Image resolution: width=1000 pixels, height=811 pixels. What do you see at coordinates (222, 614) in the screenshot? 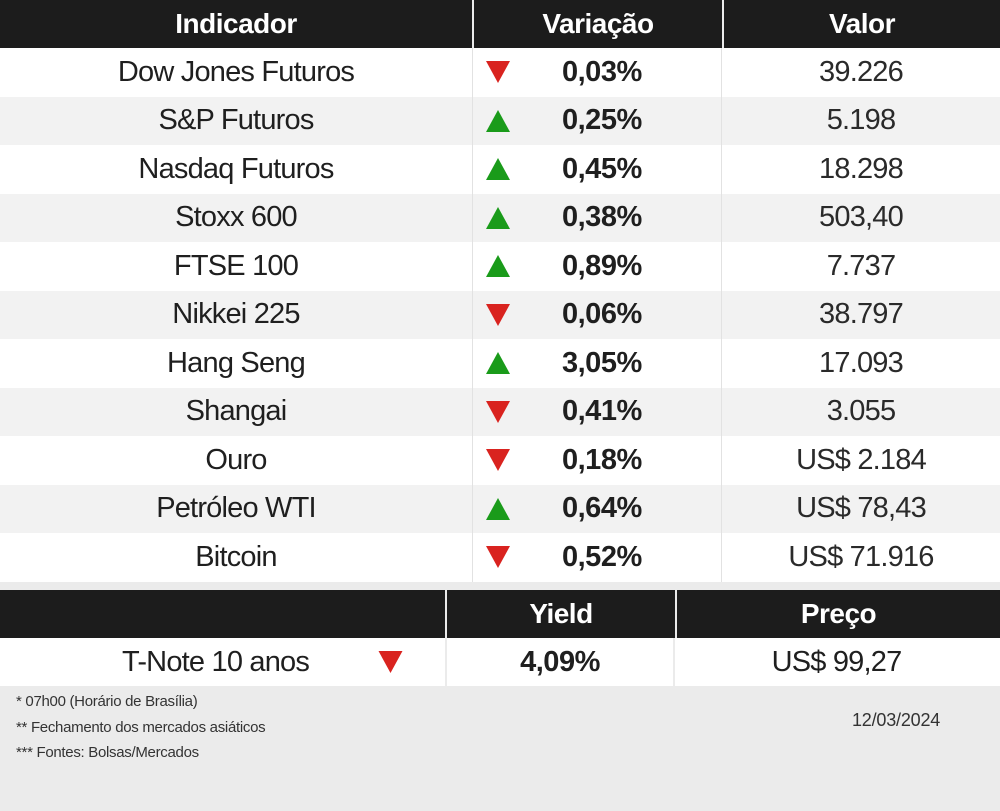
I see `bond-header-blank` at bounding box center [222, 614].